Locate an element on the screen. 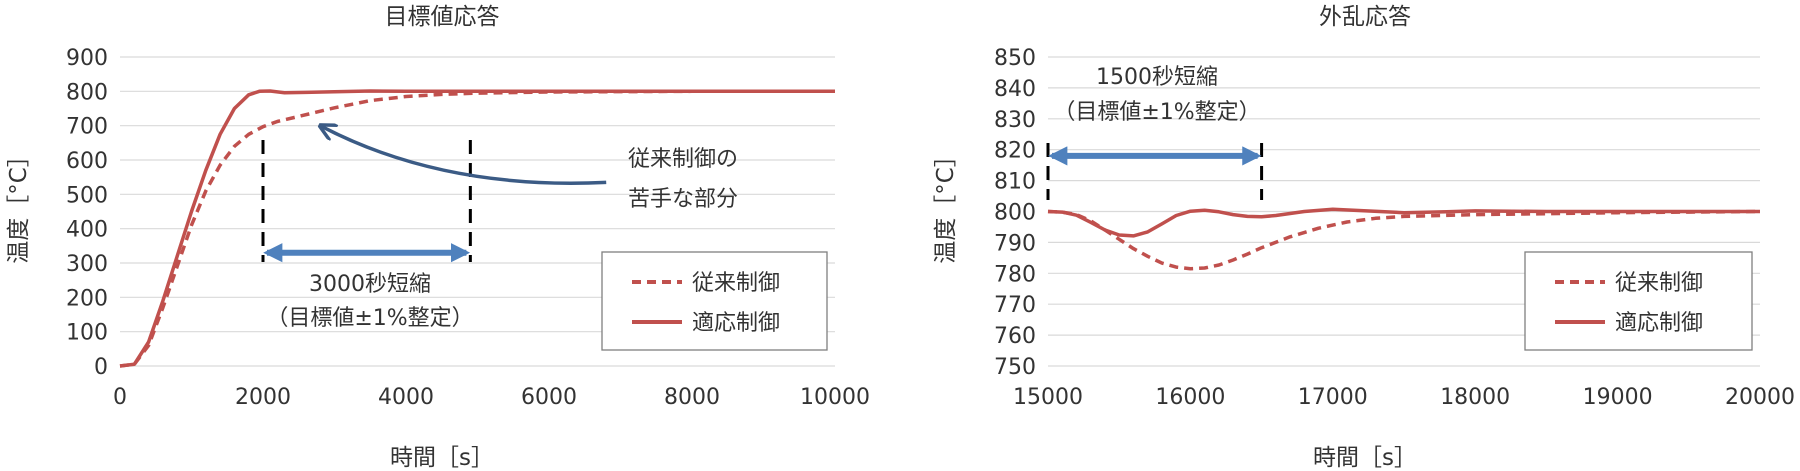  chart-title: 目標値応答 is located at coordinates (442, 17).